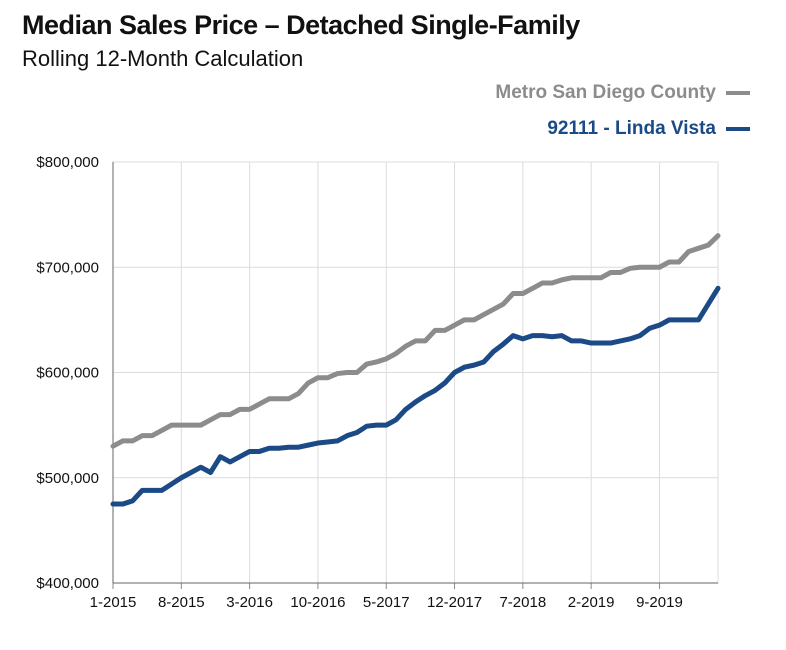  I want to click on x-tick-label: 8-2015, so click(181, 602).